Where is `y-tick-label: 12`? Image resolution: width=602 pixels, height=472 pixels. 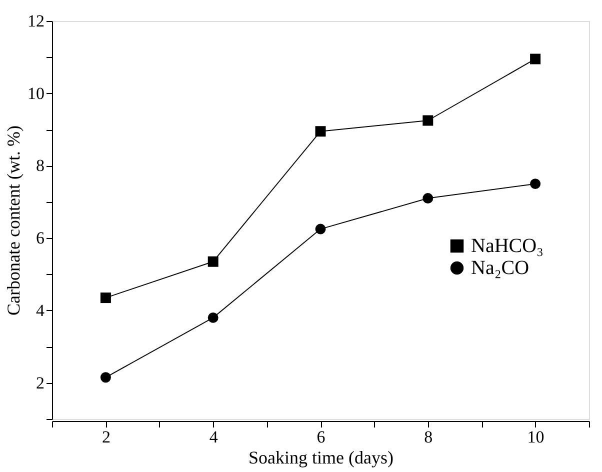 y-tick-label: 12 is located at coordinates (36, 21).